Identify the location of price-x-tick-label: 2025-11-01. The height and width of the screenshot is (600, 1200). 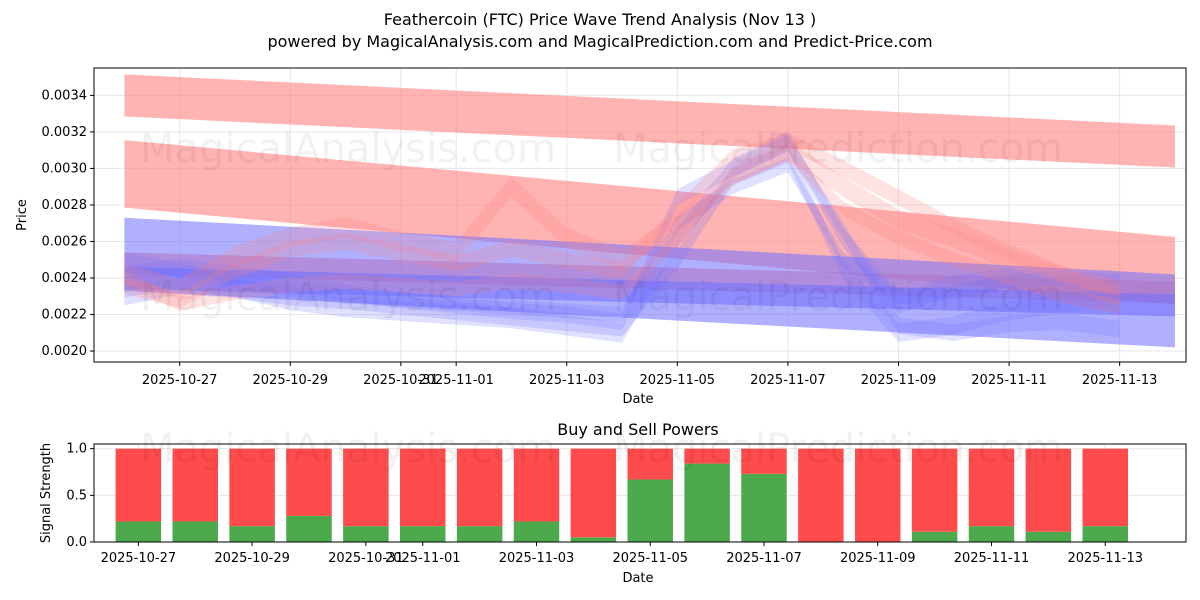
(456, 380).